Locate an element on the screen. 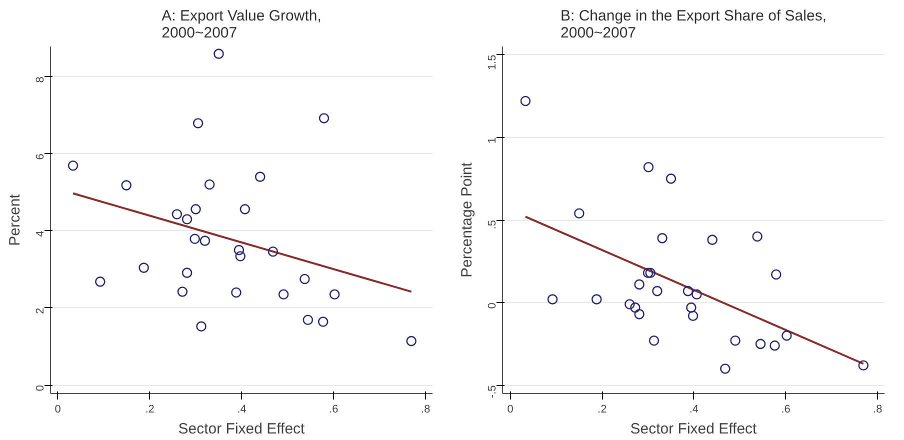 Image resolution: width=904 pixels, height=440 pixels. y-axis-title: Percent is located at coordinates (15, 219).